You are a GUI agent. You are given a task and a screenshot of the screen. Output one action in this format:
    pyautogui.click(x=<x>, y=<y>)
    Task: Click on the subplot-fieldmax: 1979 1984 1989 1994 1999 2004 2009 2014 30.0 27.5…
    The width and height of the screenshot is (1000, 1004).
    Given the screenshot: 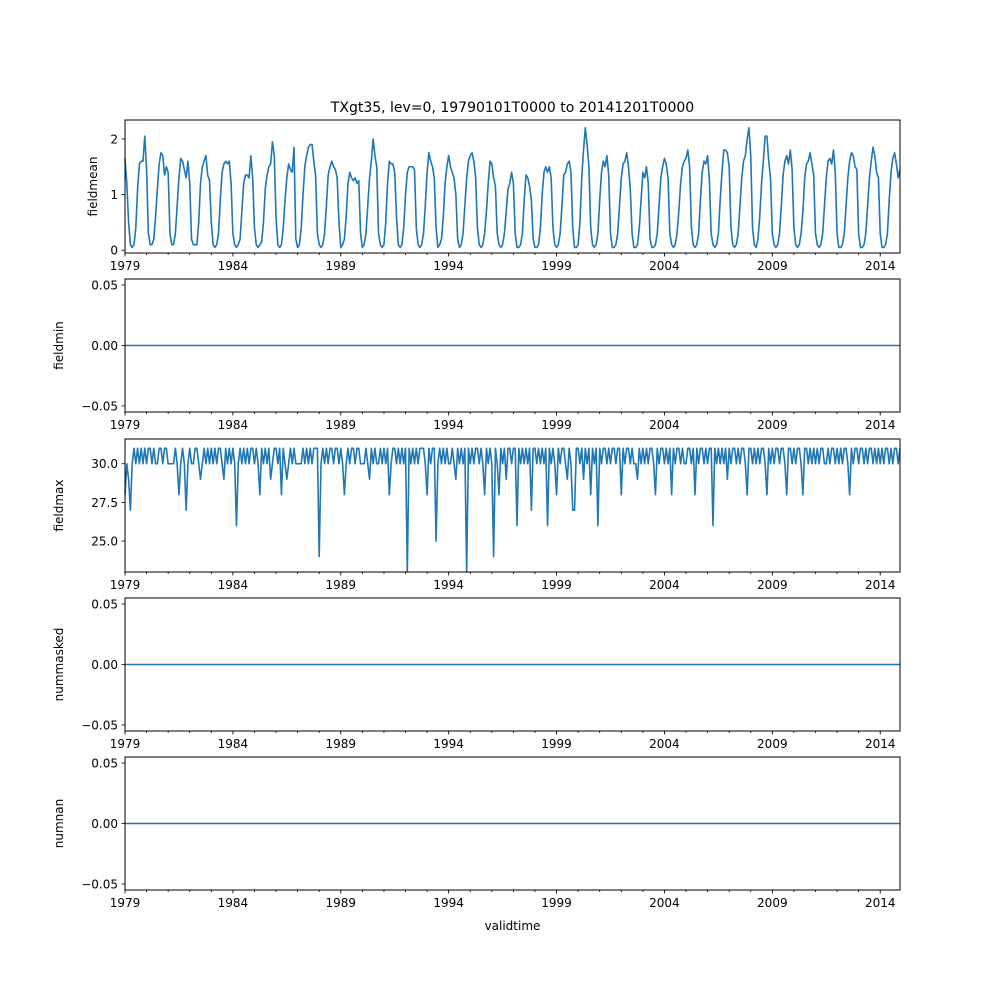 What is the action you would take?
    pyautogui.click(x=476, y=515)
    